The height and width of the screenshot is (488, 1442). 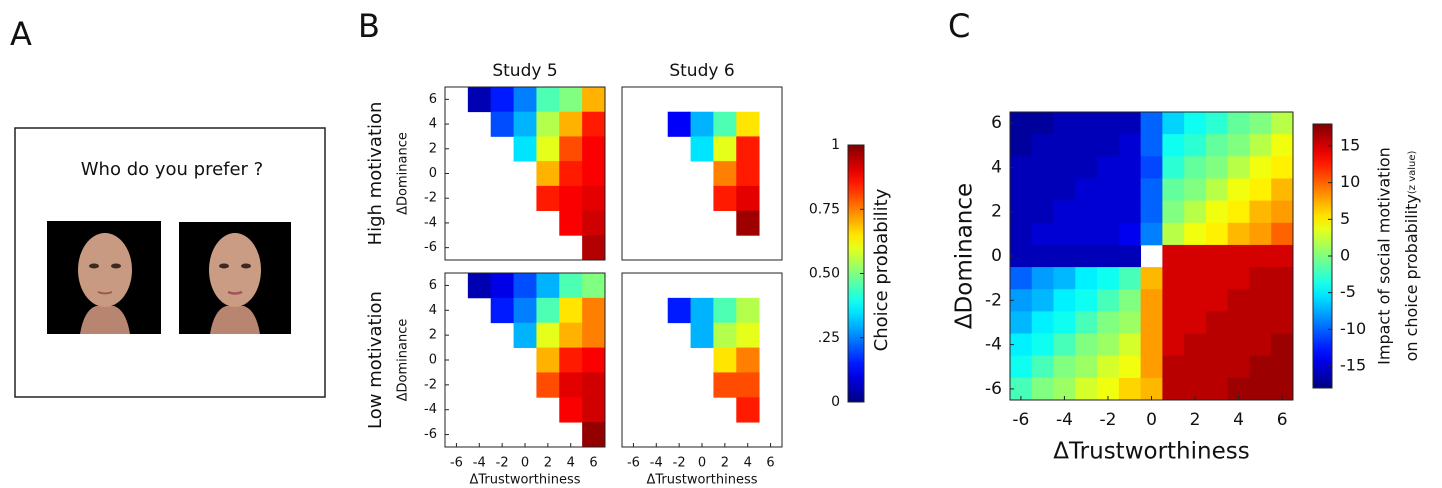 I want to click on colorbar-tick-label: .25, so click(x=829, y=338).